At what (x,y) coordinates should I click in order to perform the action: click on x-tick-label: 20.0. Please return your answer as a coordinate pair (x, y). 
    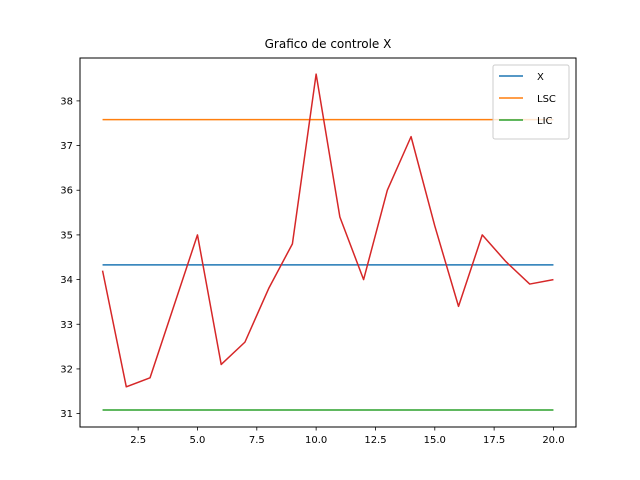
    Looking at the image, I should click on (553, 440).